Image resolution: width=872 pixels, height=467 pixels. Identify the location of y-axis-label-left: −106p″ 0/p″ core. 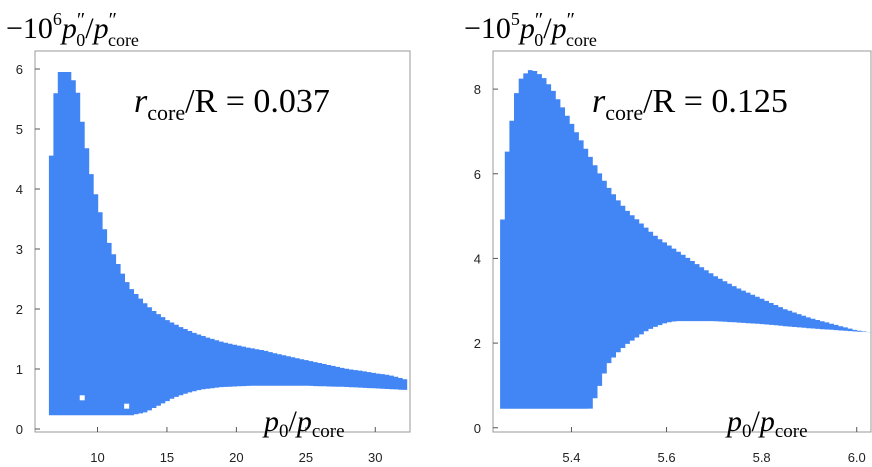
(72, 29).